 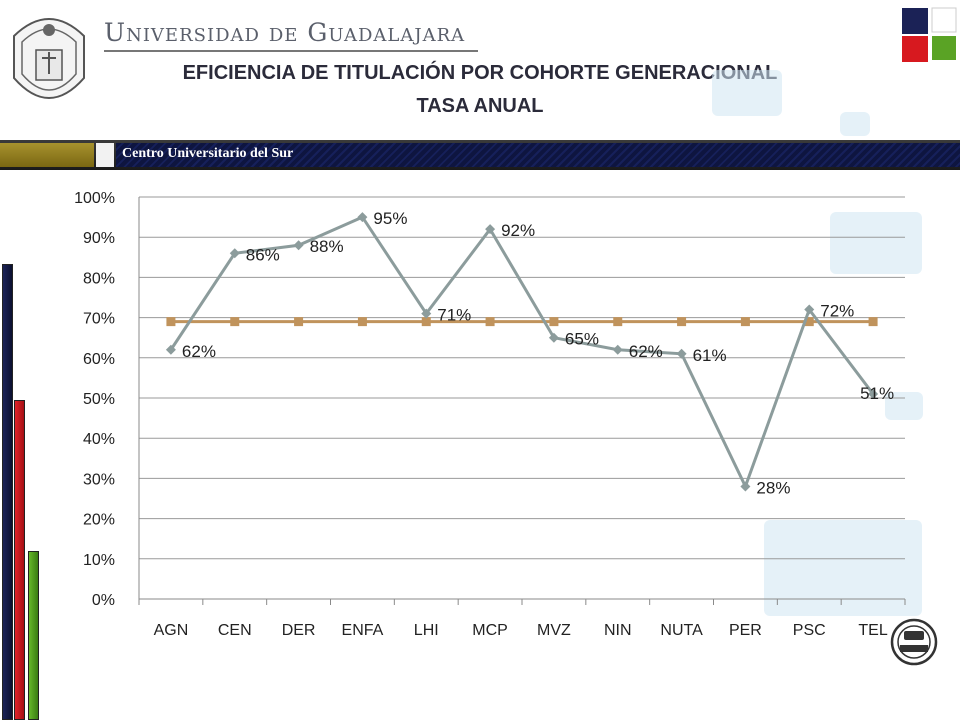 I want to click on x-tick-label: TEL, so click(x=872, y=630).